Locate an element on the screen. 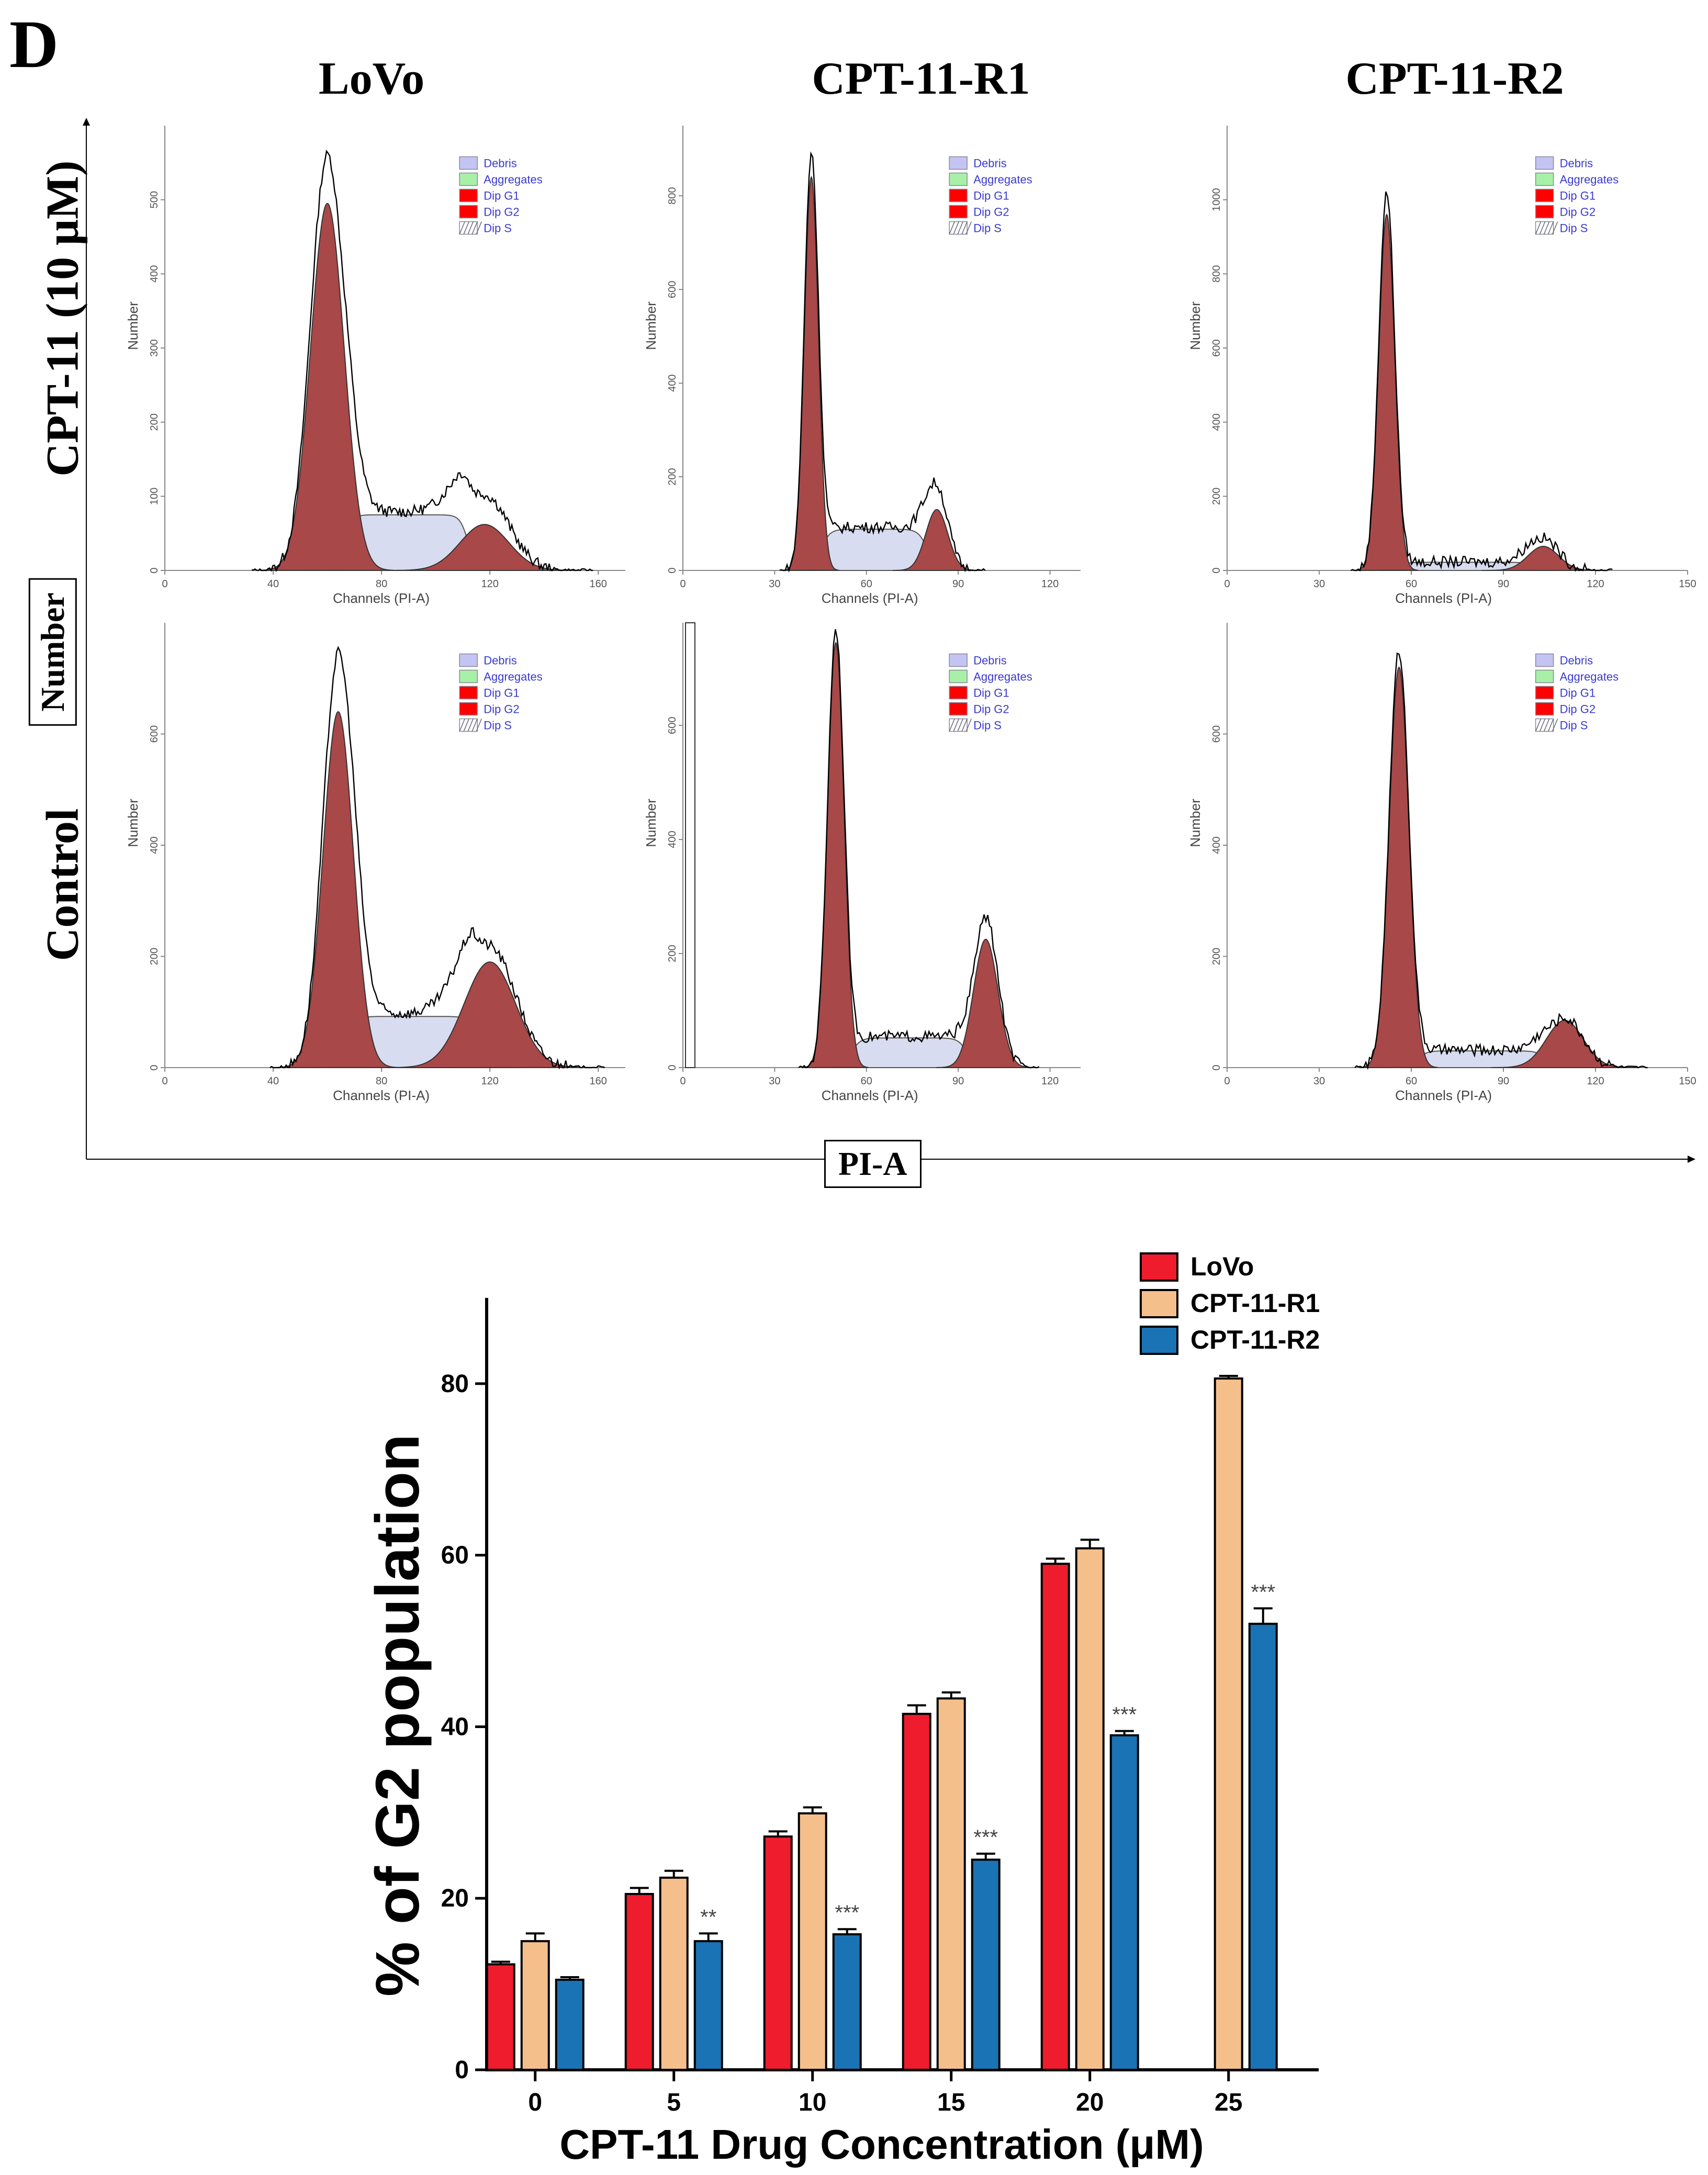 This screenshot has width=1708, height=2175. bar-x-tick-label: 5 is located at coordinates (674, 2102).